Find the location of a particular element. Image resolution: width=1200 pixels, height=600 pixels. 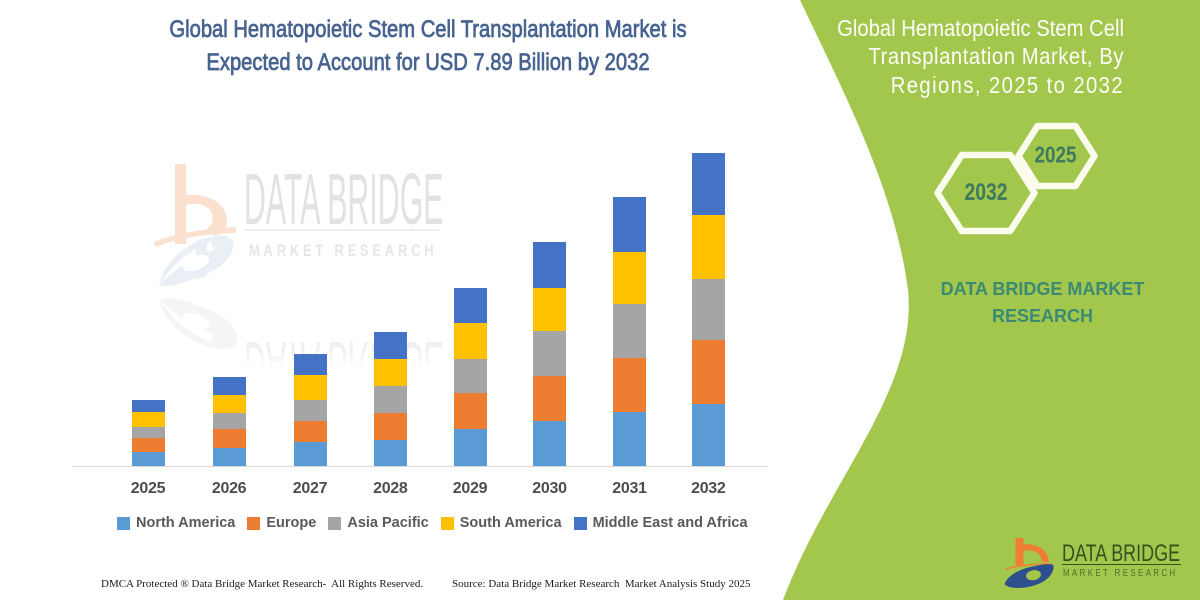

svg-text: 2032 is located at coordinates (986, 192).